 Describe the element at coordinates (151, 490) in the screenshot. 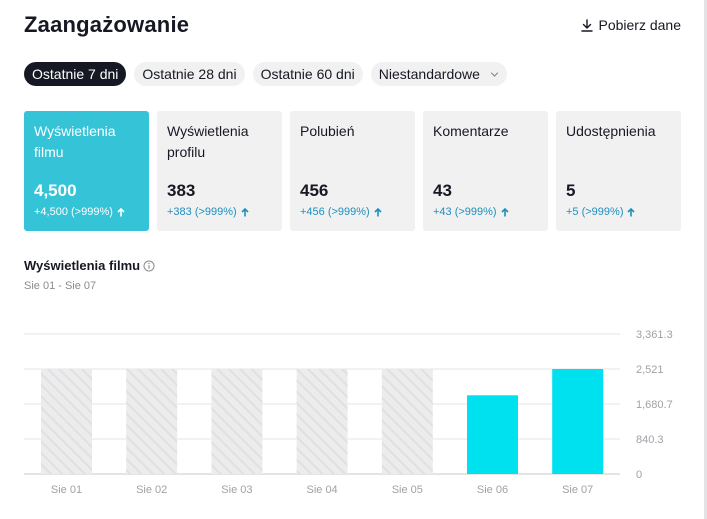

I see `x-tick-label: Sie 02` at that location.